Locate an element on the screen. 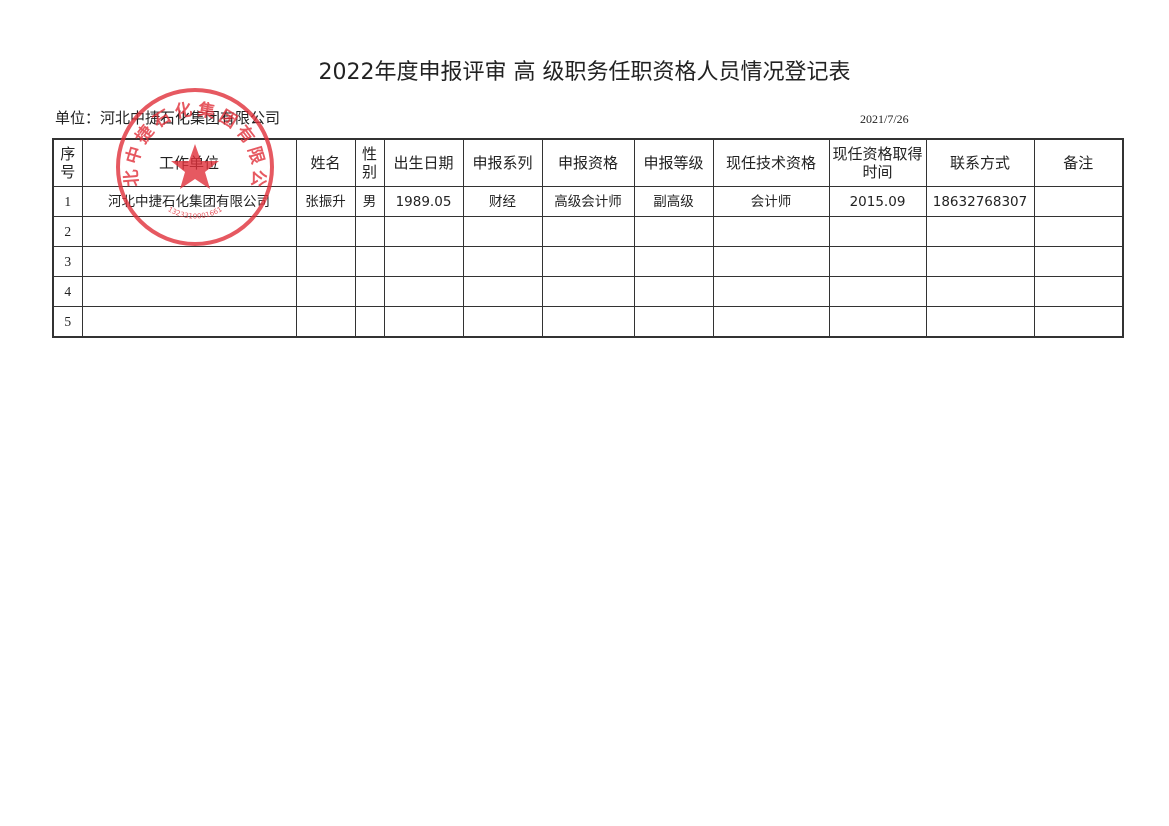 This screenshot has height=826, width=1169. title: 2022年度申报评审 高 级职务任职资格人员情况登记表 is located at coordinates (584, 72).